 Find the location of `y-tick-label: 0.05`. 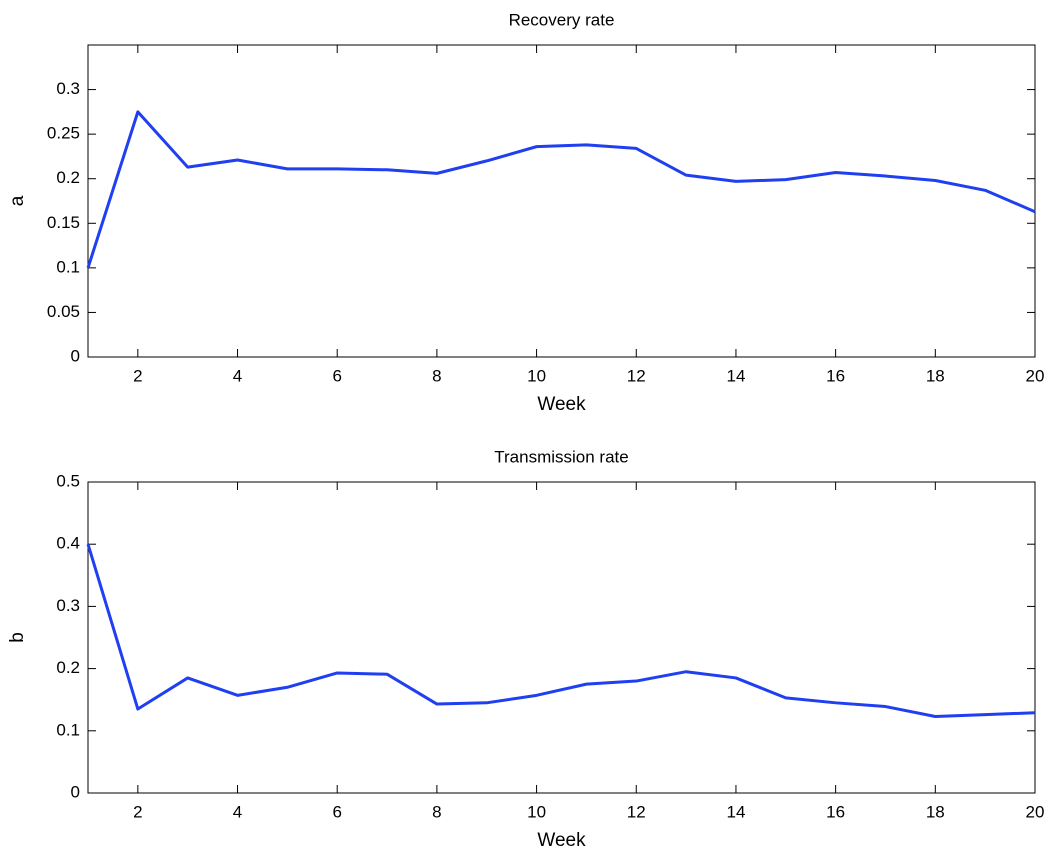

y-tick-label: 0.05 is located at coordinates (63, 311).